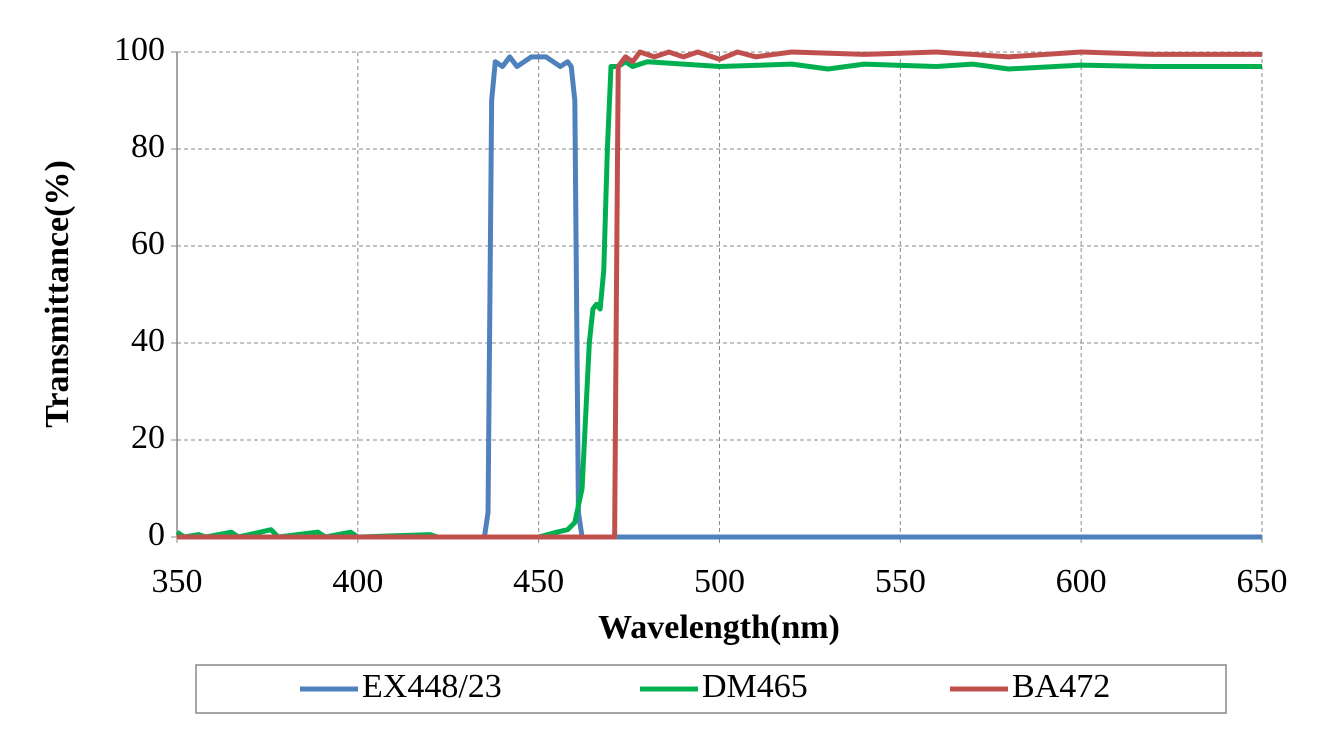 The height and width of the screenshot is (753, 1343). I want to click on y-tick-label: 80, so click(148, 146).